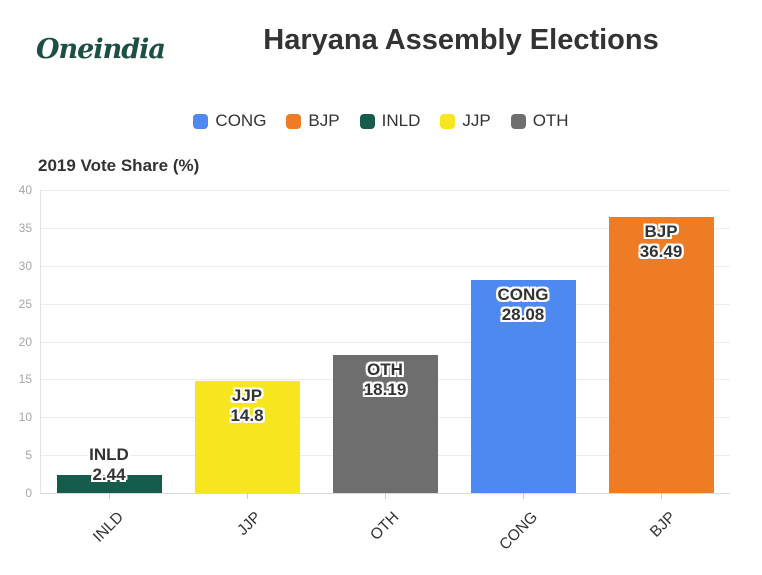 The width and height of the screenshot is (762, 575). Describe the element at coordinates (518, 121) in the screenshot. I see `legend-marker-oth` at that location.